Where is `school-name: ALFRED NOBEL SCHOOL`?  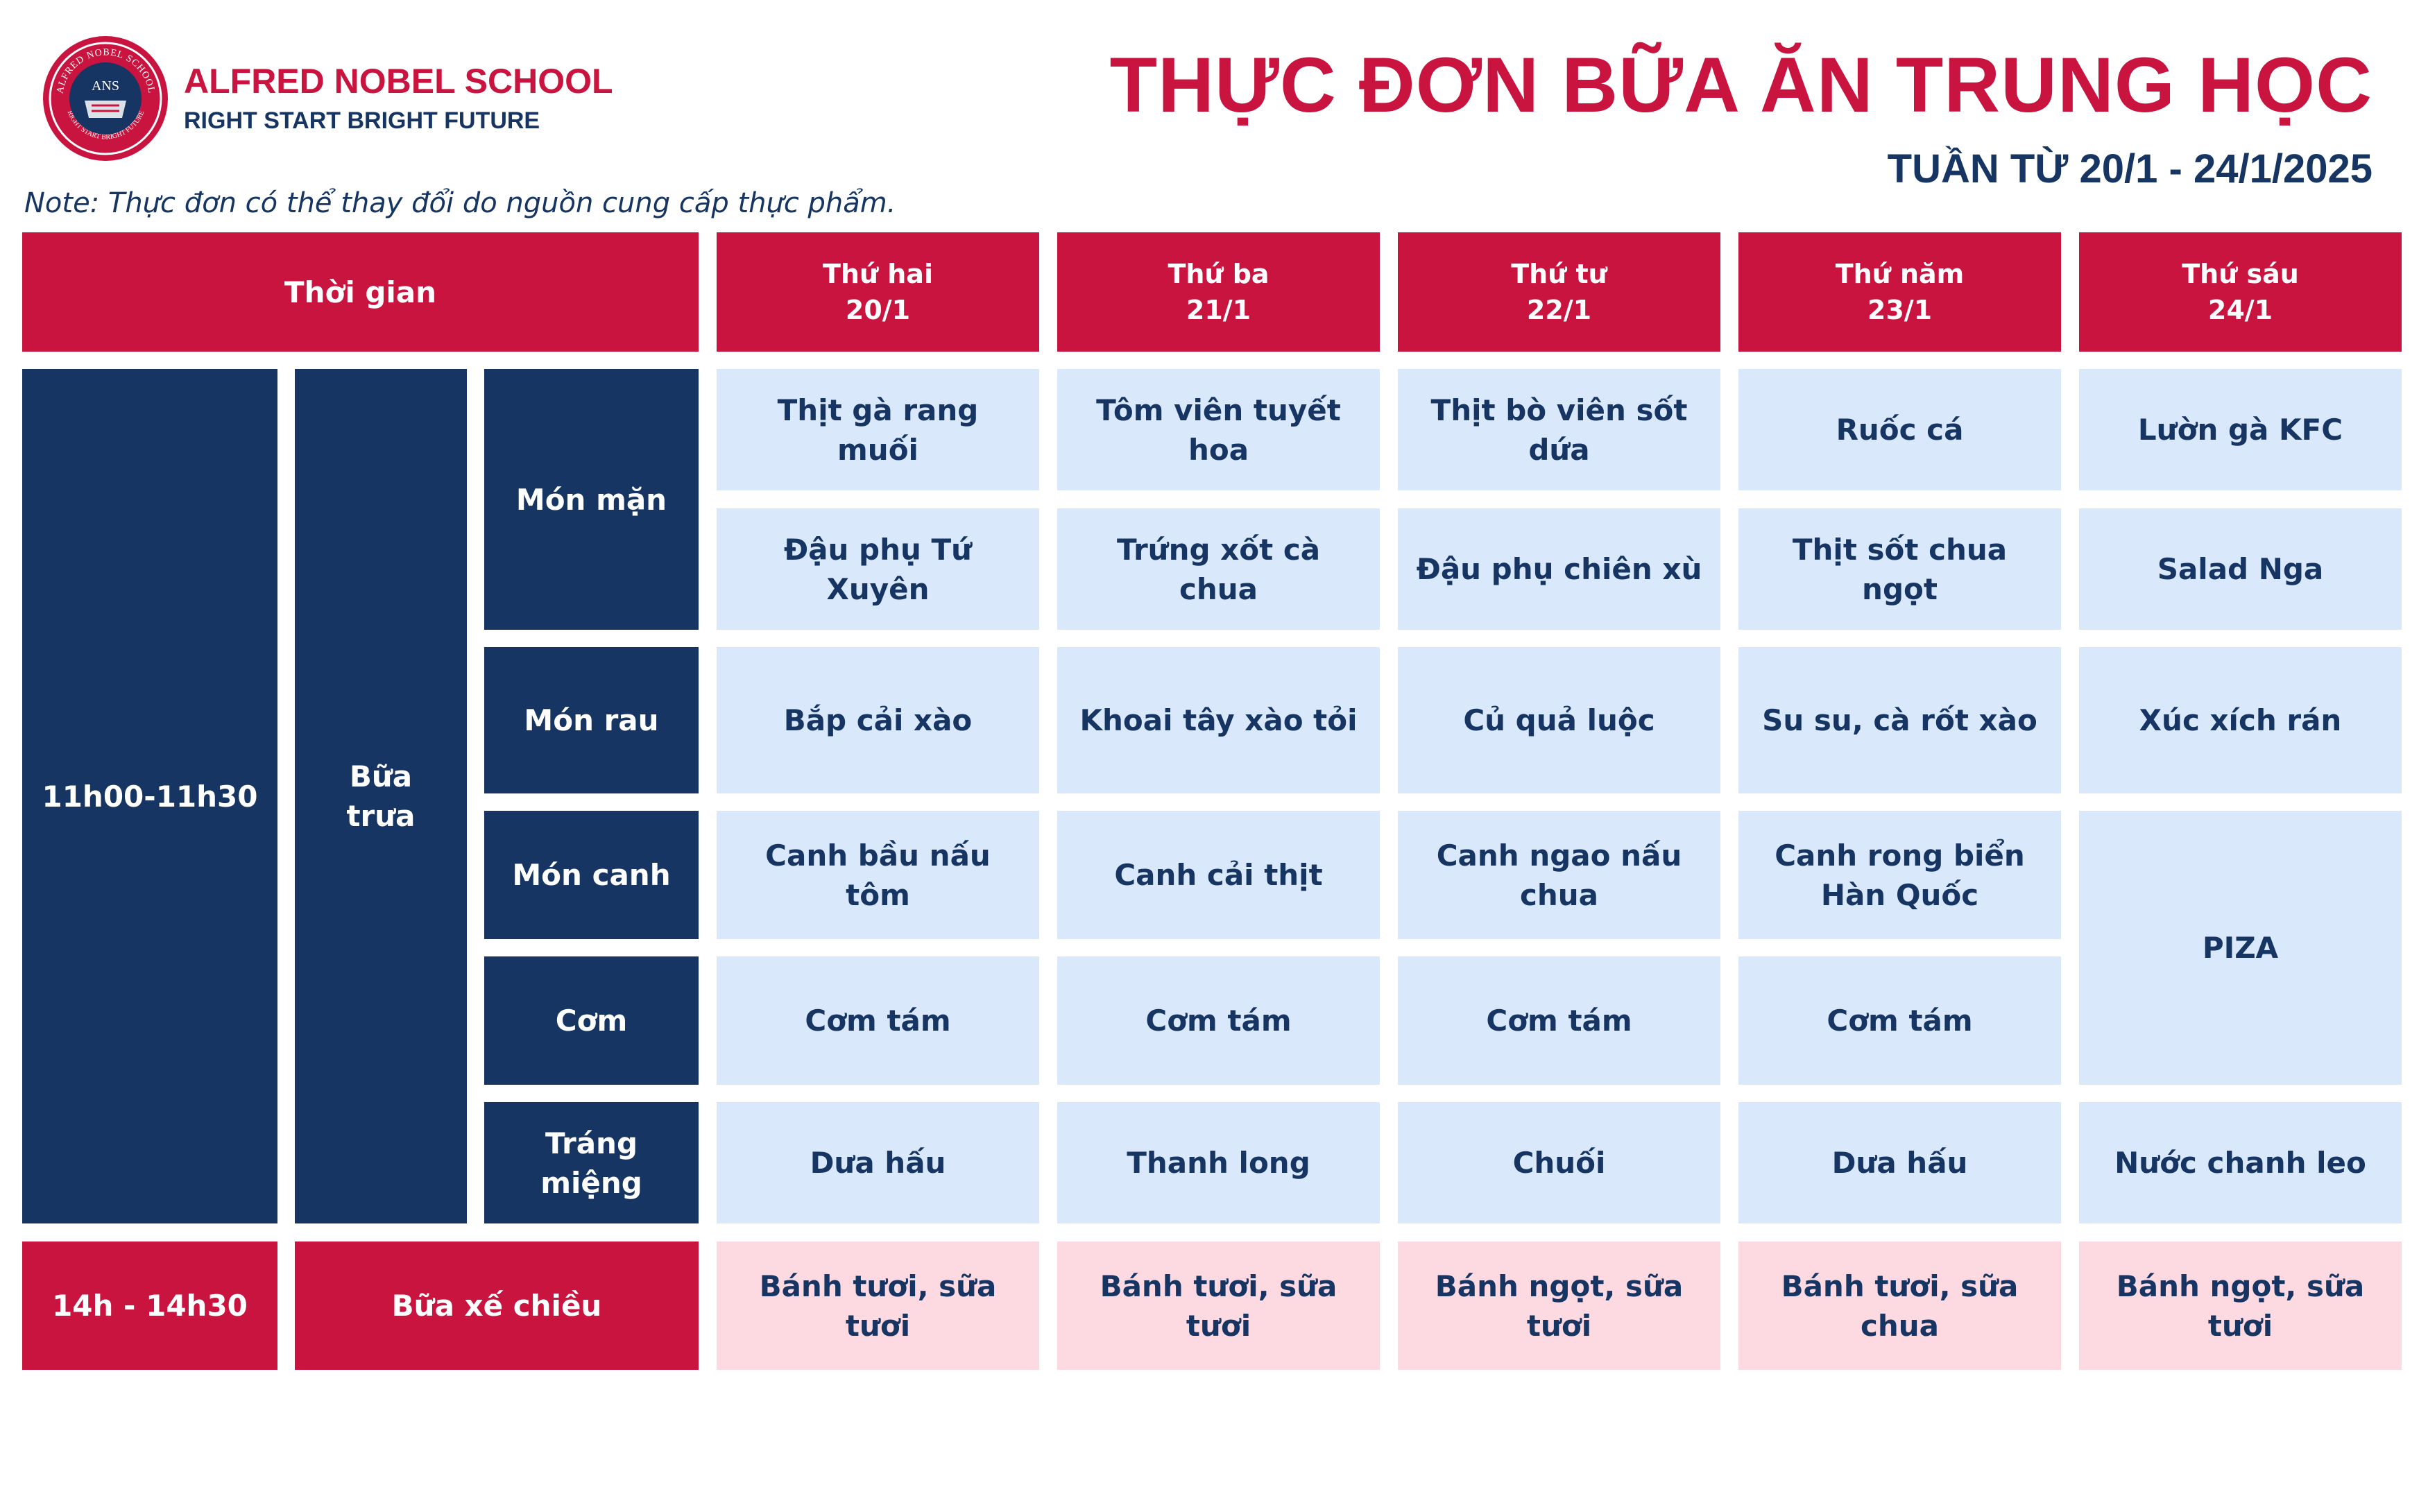 school-name: ALFRED NOBEL SCHOOL is located at coordinates (398, 81).